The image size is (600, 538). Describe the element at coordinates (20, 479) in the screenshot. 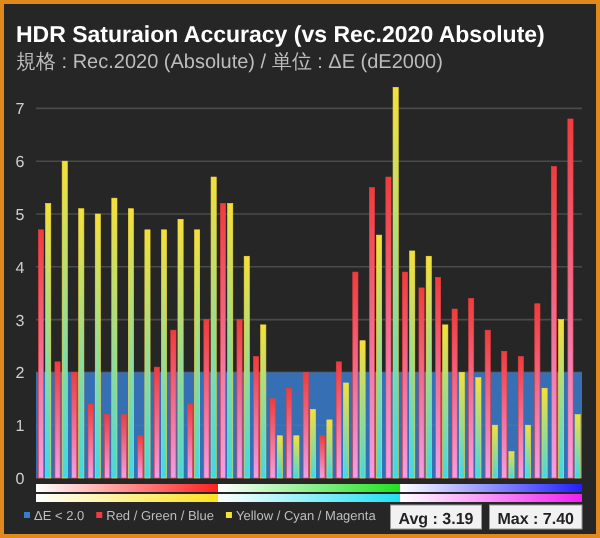

I see `y-tick-label: 0` at that location.